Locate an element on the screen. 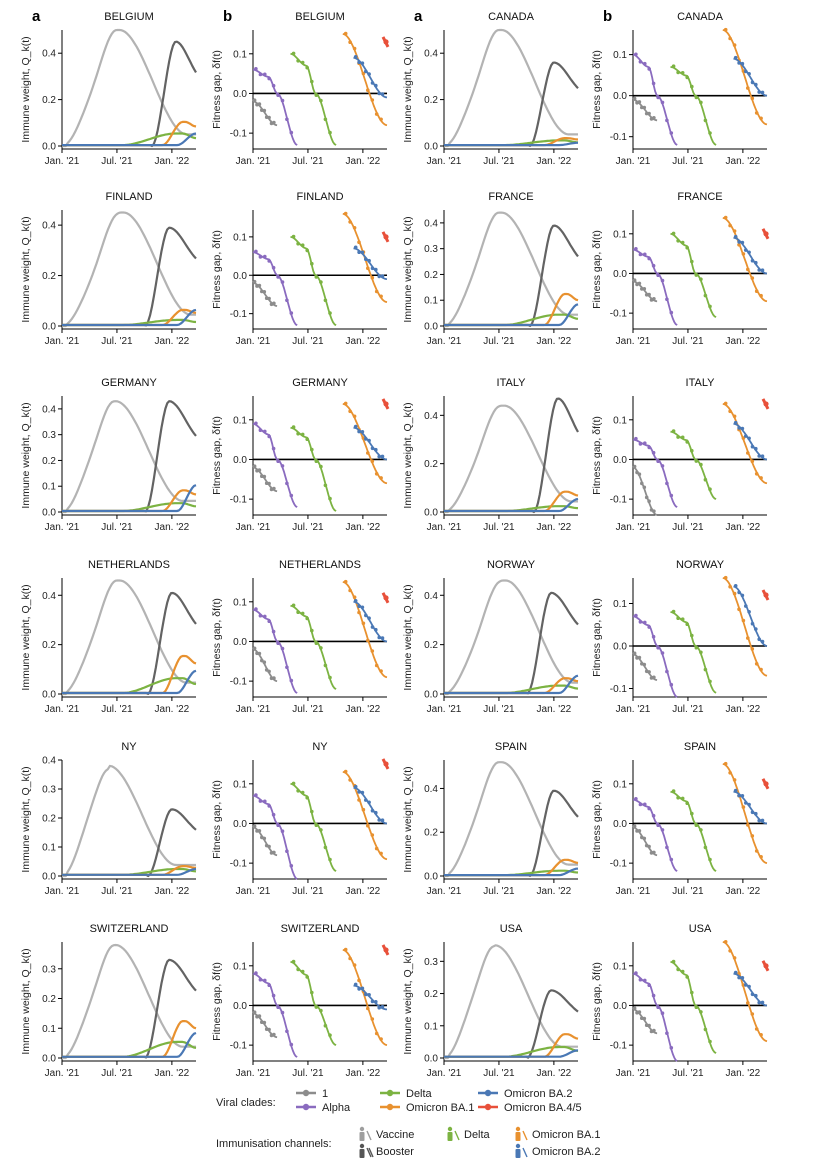 The image size is (831, 1170). legend-item-delta: Delta is located at coordinates (406, 1094).